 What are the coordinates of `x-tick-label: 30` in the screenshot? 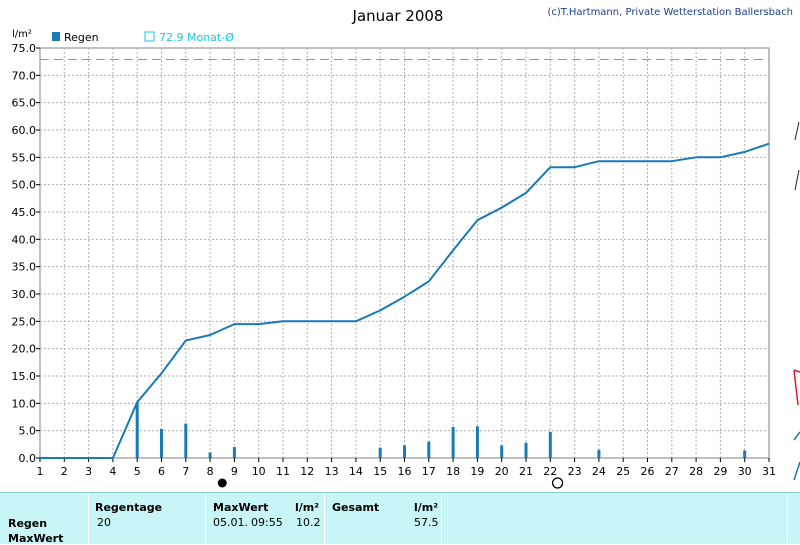 It's located at (745, 471).